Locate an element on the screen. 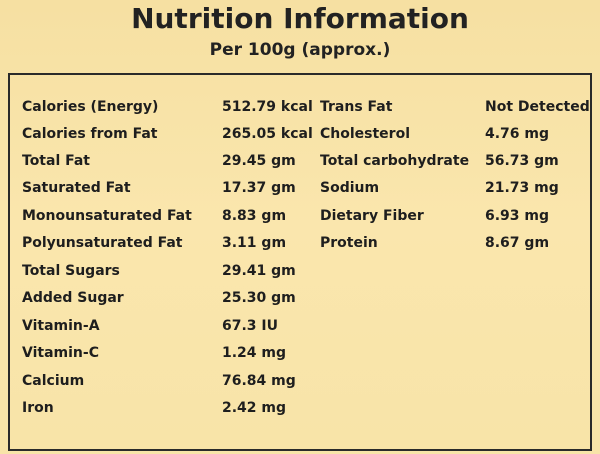  nutrient-row-monounsaturated-fat: Monounsaturated Fat 8.83 gm is located at coordinates (300, 216).